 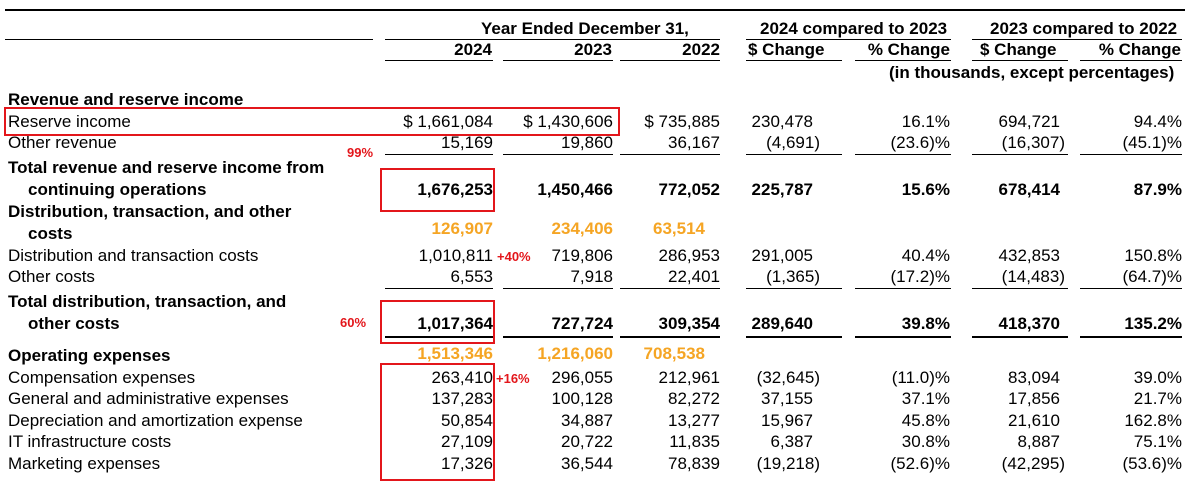 I want to click on cell-2023: 20,722, so click(x=587, y=441).